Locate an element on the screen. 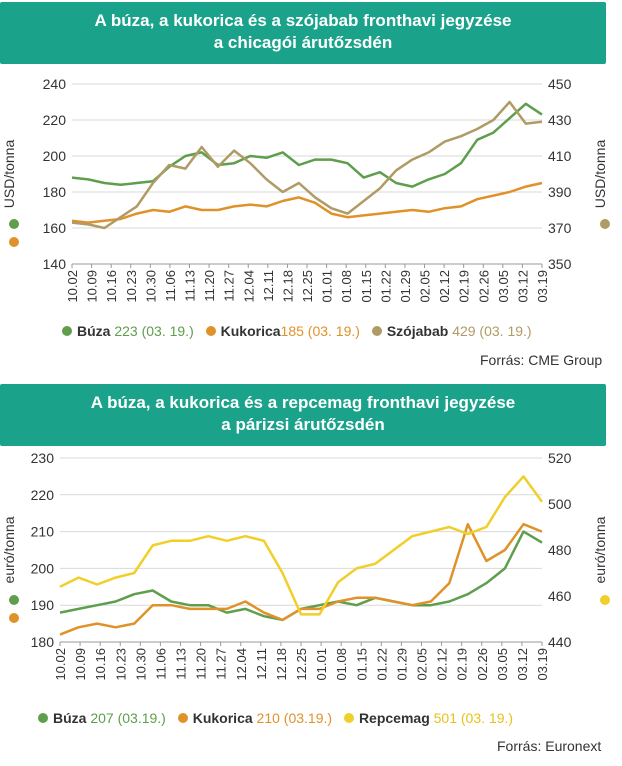  x-tick-label: 01.29 is located at coordinates (405, 286).